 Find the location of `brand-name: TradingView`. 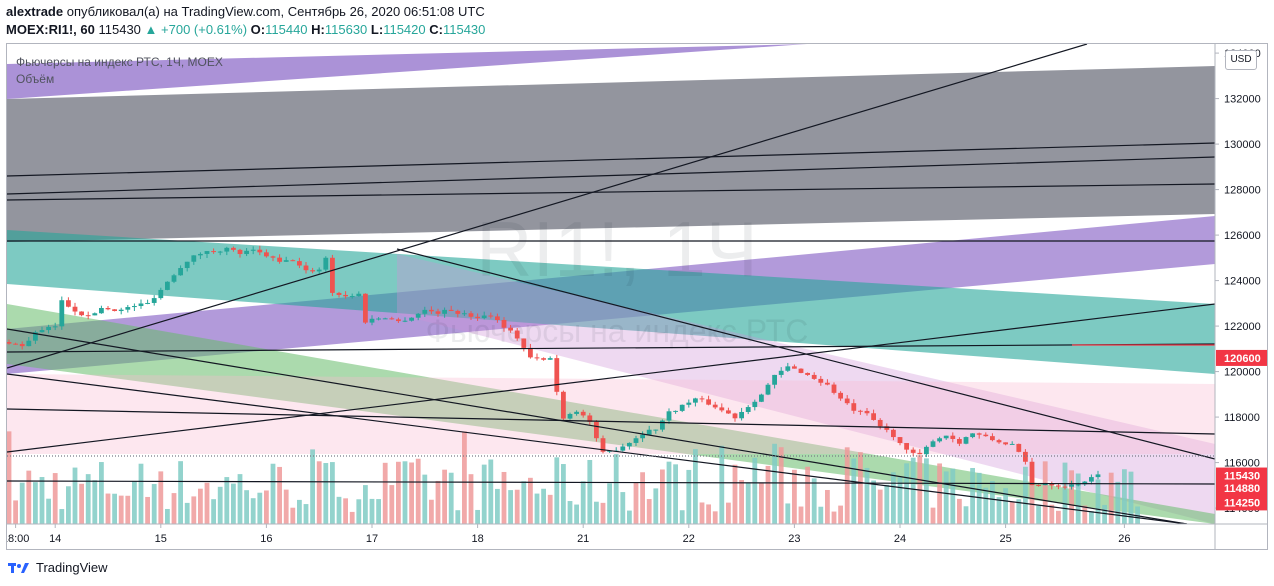

brand-name: TradingView is located at coordinates (72, 567).